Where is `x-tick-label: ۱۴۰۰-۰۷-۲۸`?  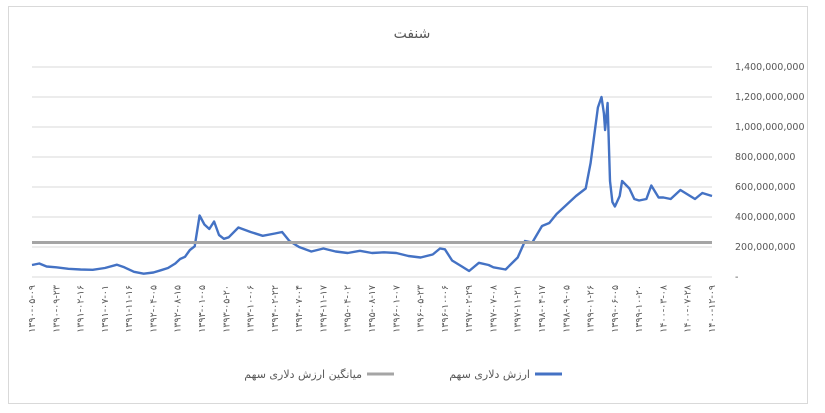
x-tick-label: ۱۴۰۰-۰۷-۲۸ is located at coordinates (688, 309).